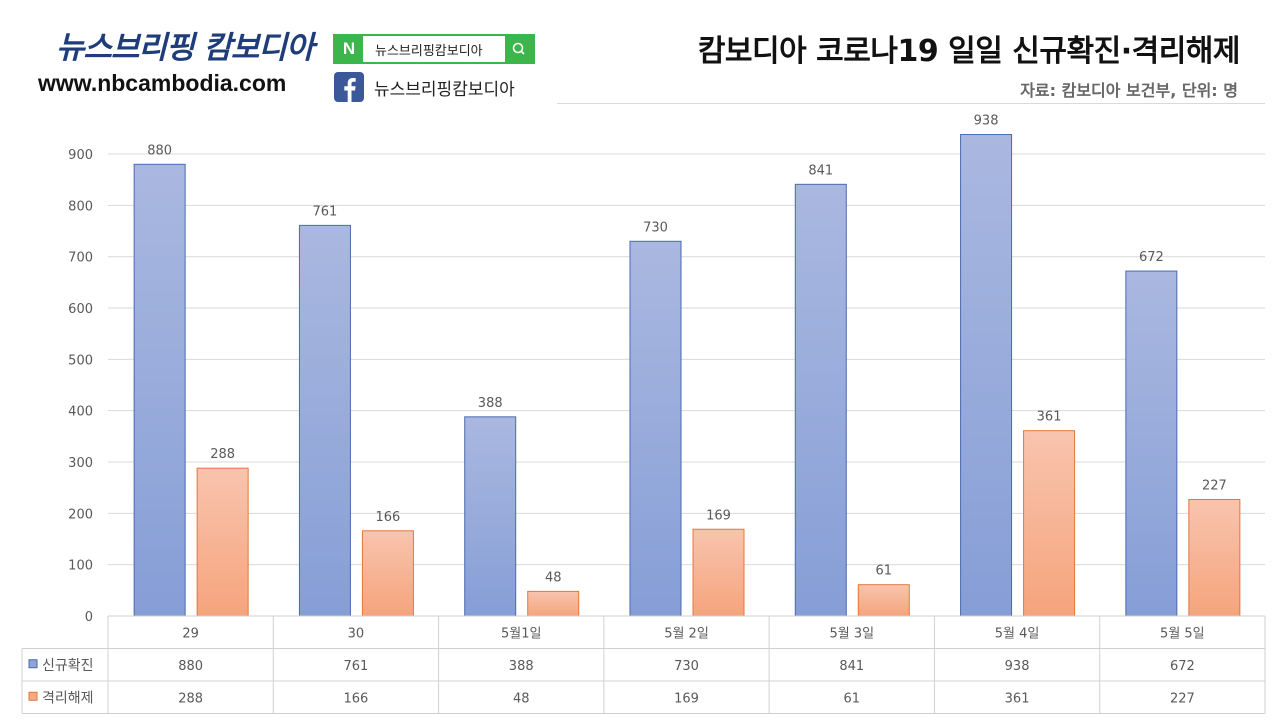  What do you see at coordinates (190, 698) in the screenshot?
I see `table-cell: 288` at bounding box center [190, 698].